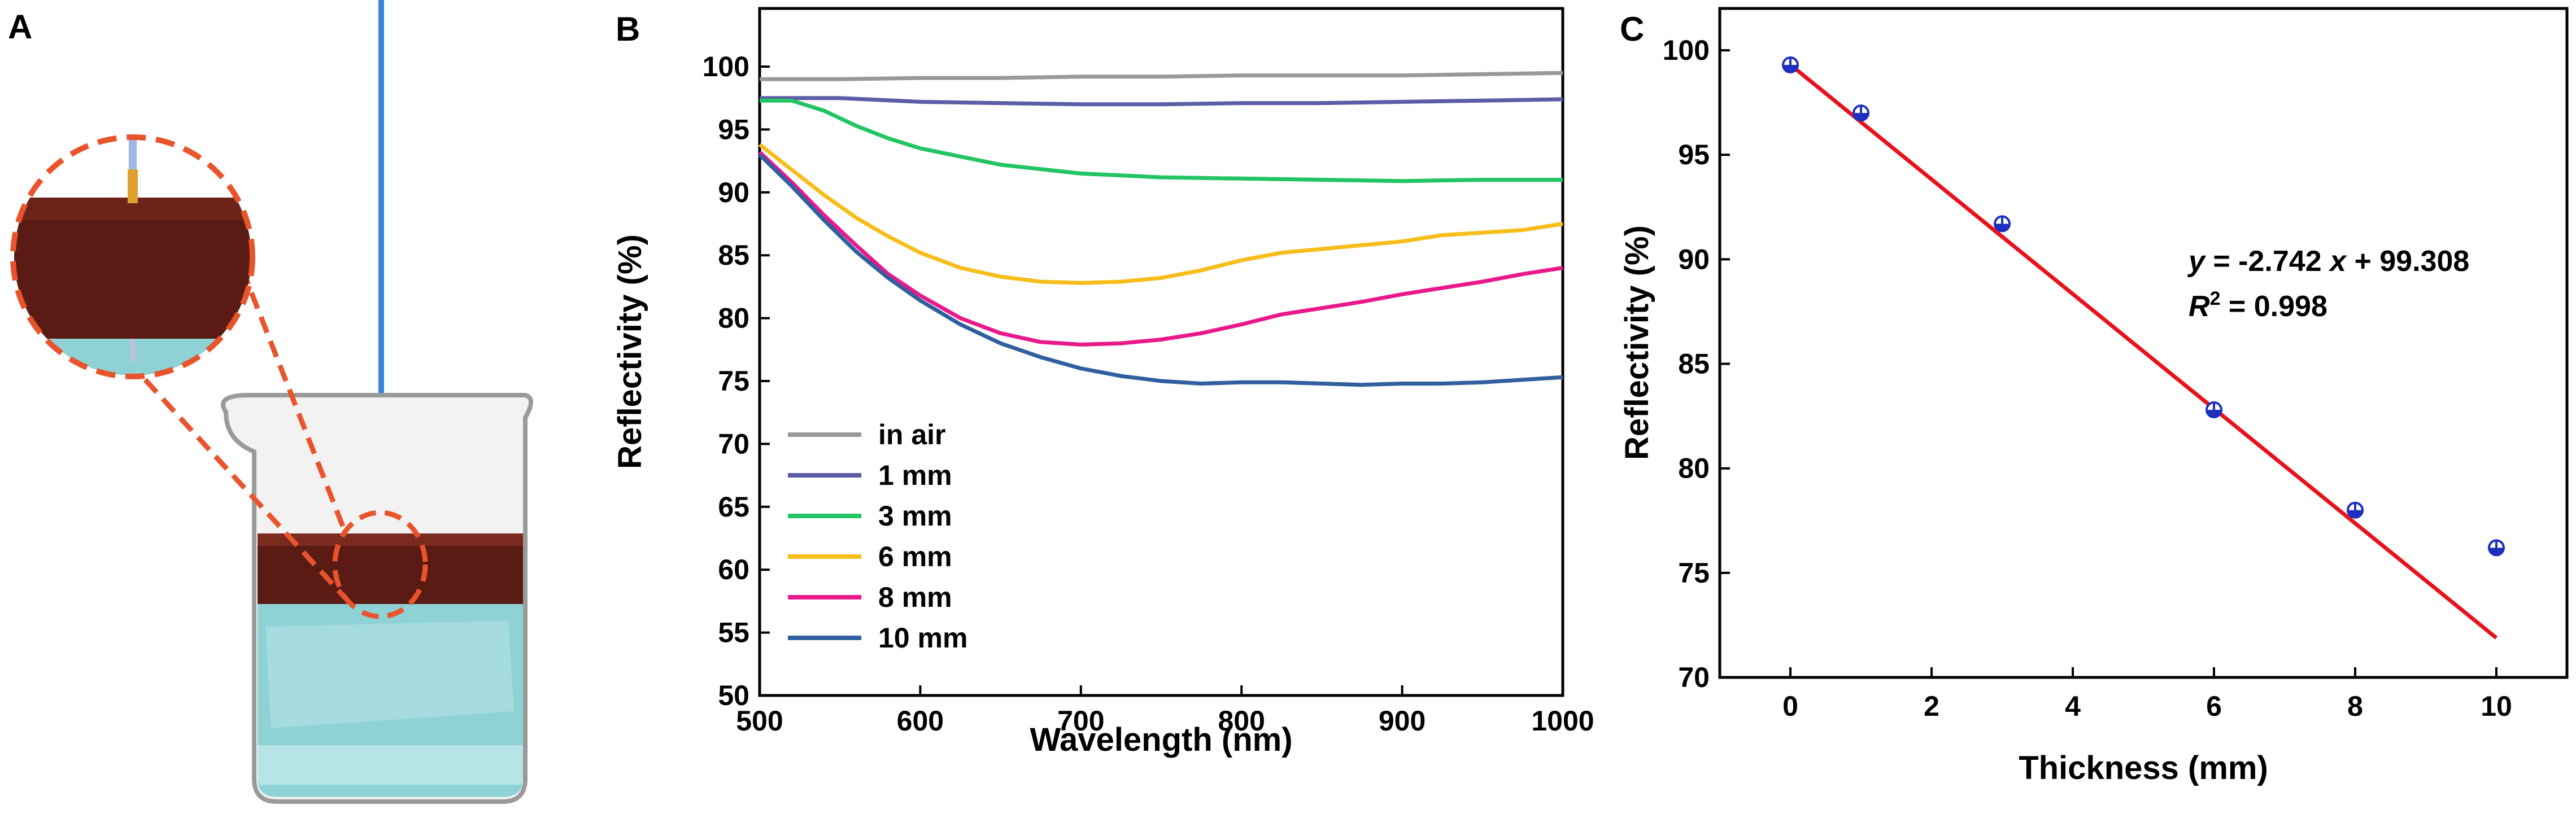 The width and height of the screenshot is (2576, 814). Describe the element at coordinates (2337, 261) in the screenshot. I see `fit-equation-x: x` at that location.